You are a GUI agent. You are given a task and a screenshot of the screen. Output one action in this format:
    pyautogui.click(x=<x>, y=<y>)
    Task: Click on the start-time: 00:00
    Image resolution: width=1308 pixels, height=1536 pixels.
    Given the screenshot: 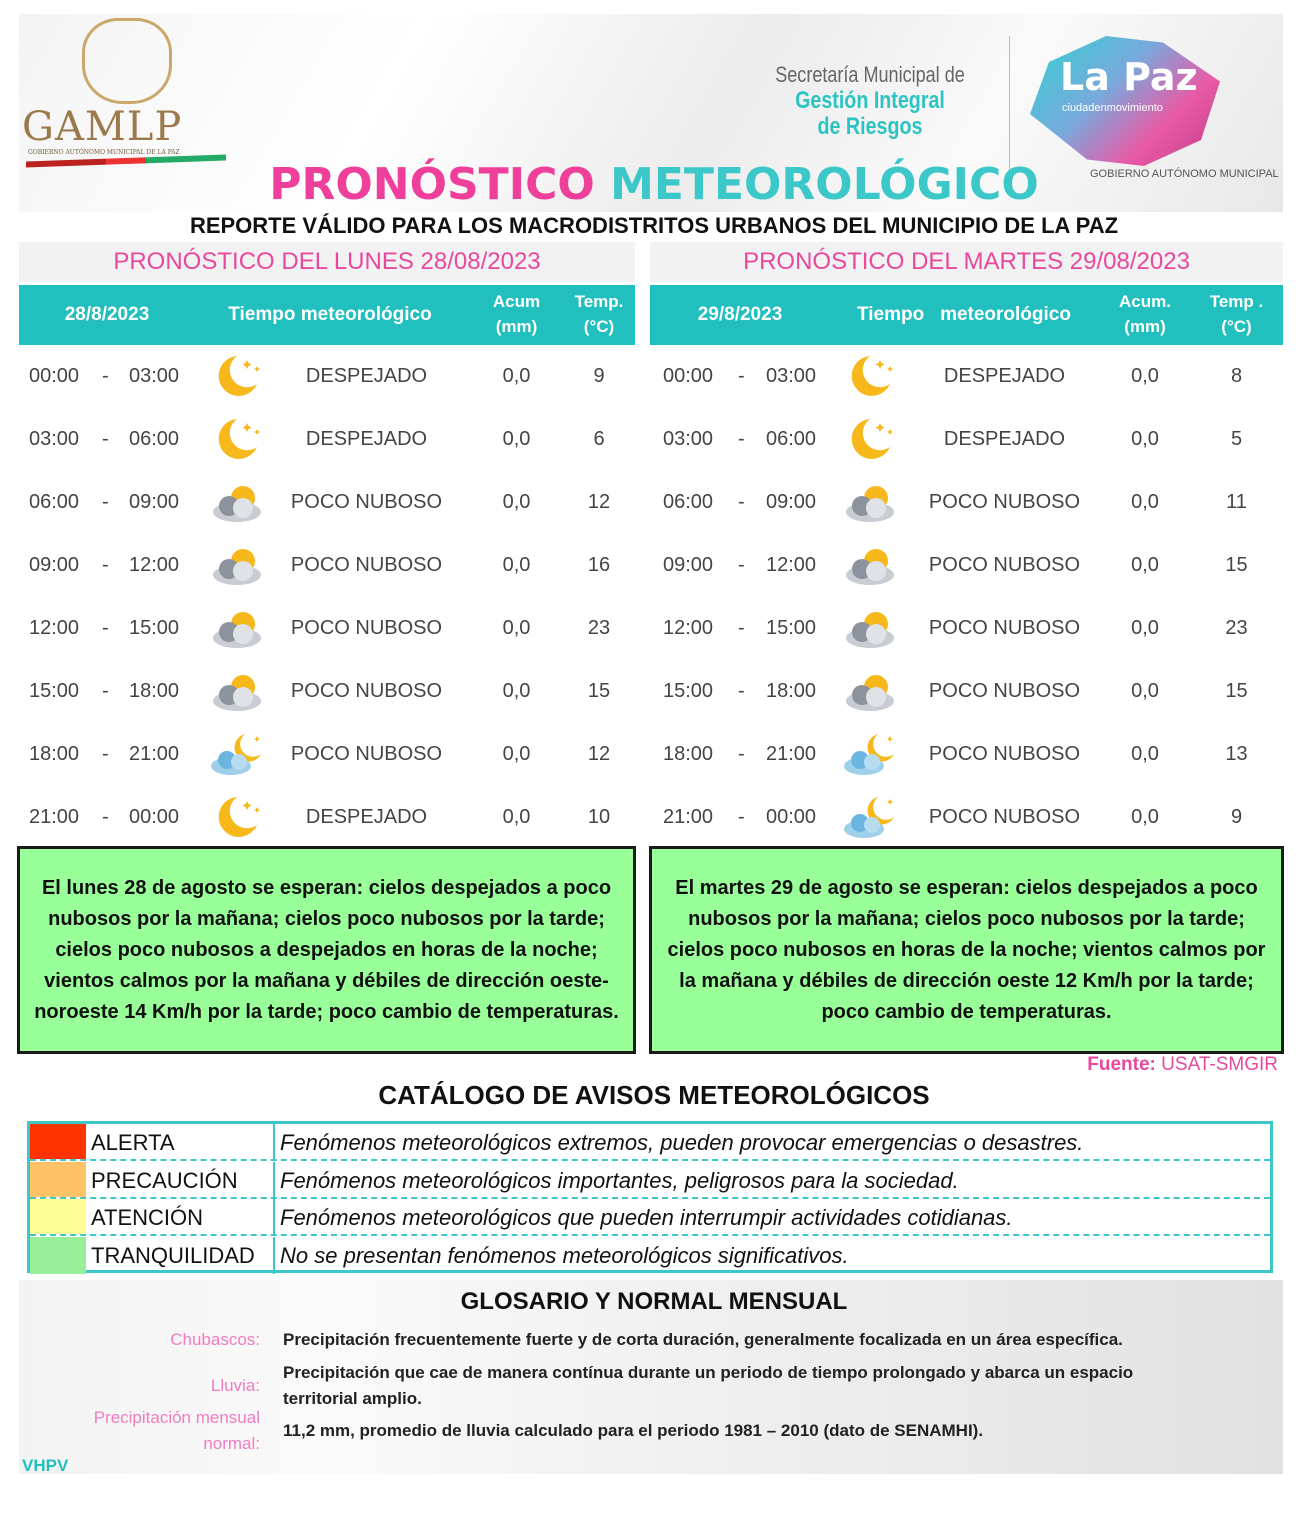 What is the action you would take?
    pyautogui.click(x=54, y=376)
    